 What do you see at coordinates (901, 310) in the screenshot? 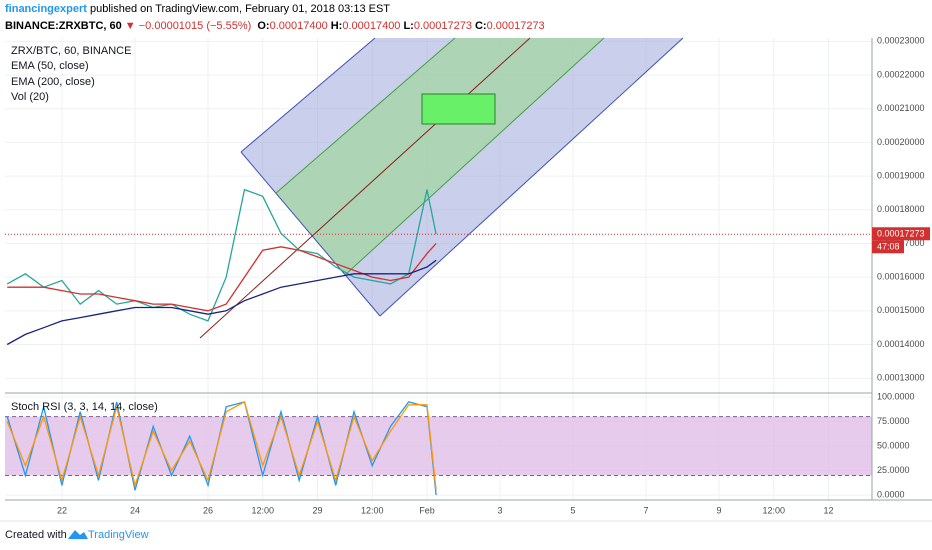
I see `y-tick-label: 0.00015000` at bounding box center [901, 310].